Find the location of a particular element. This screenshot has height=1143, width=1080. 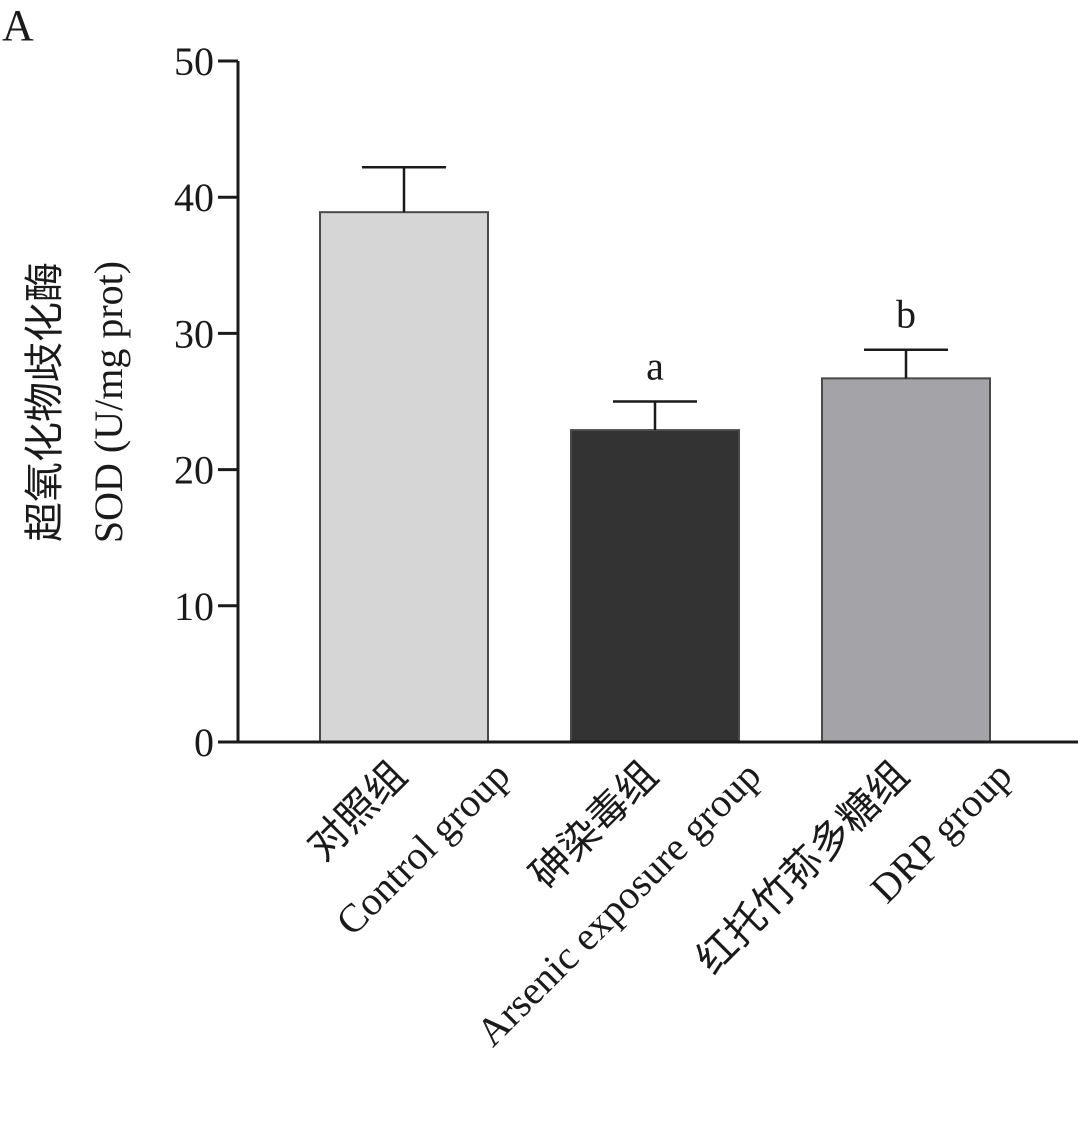

y-tick-label: 20 is located at coordinates (194, 470).